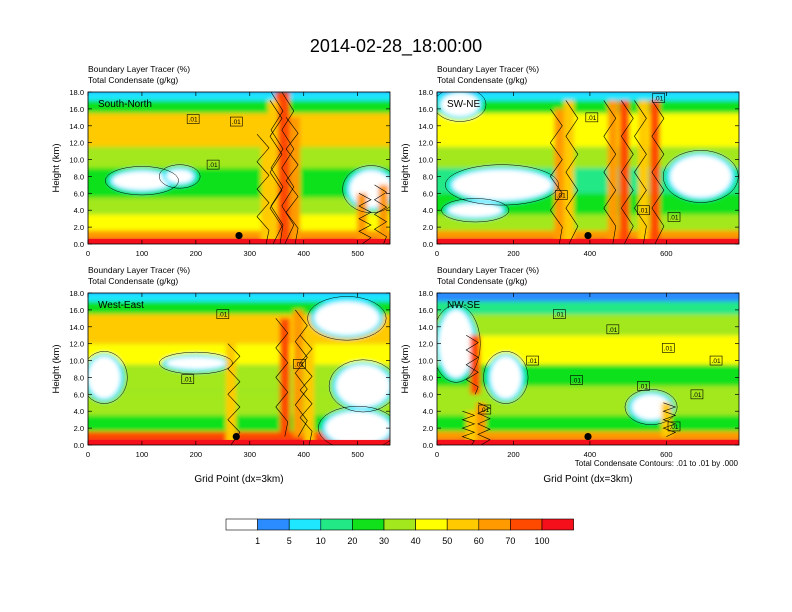  I want to click on colorbar-label: 100, so click(541, 541).